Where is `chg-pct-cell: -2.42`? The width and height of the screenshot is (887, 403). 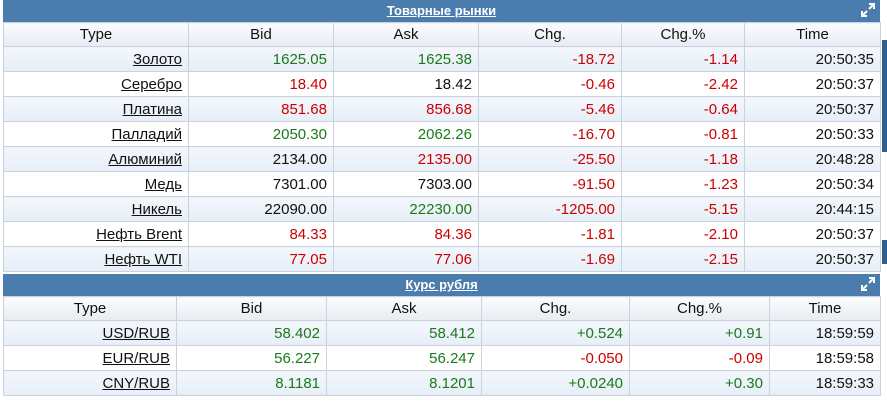
chg-pct-cell: -2.42 is located at coordinates (683, 84).